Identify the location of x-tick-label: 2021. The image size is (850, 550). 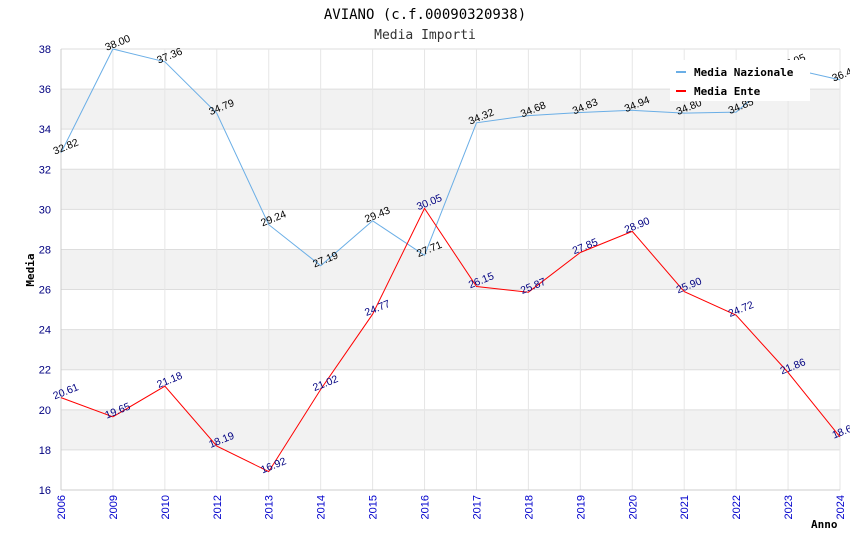
(685, 507).